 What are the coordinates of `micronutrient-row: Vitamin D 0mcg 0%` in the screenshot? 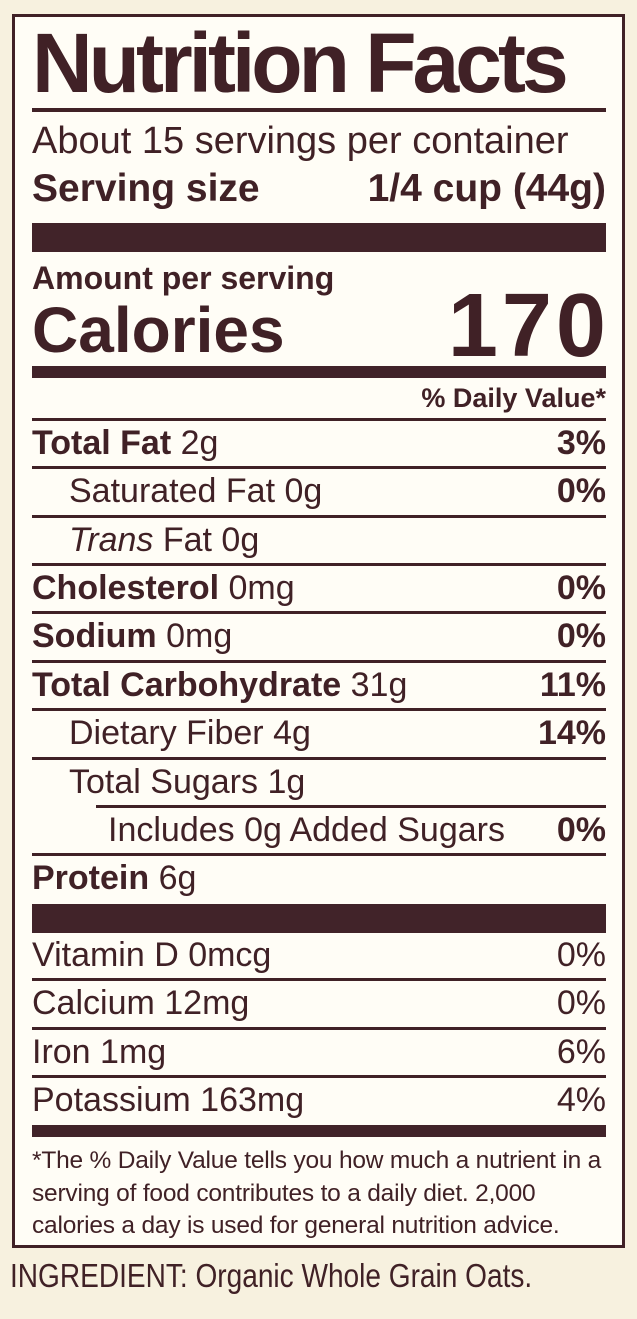 It's located at (319, 955).